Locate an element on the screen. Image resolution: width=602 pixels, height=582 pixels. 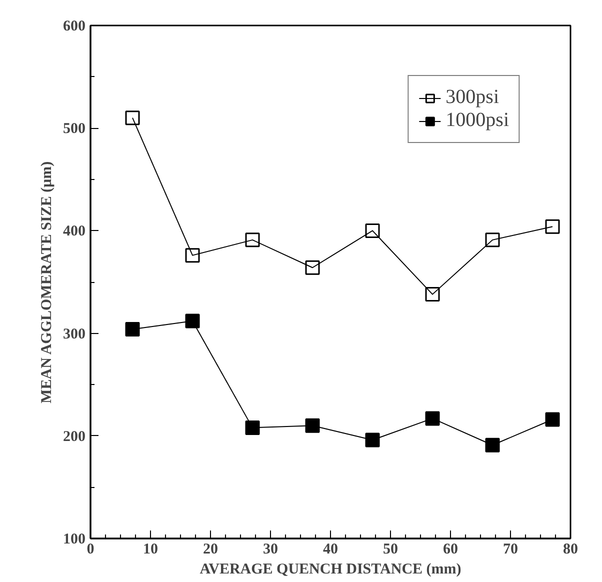
y-axis-title: MEAN AGGLOMERATE SIZE (μm) is located at coordinates (47, 282).